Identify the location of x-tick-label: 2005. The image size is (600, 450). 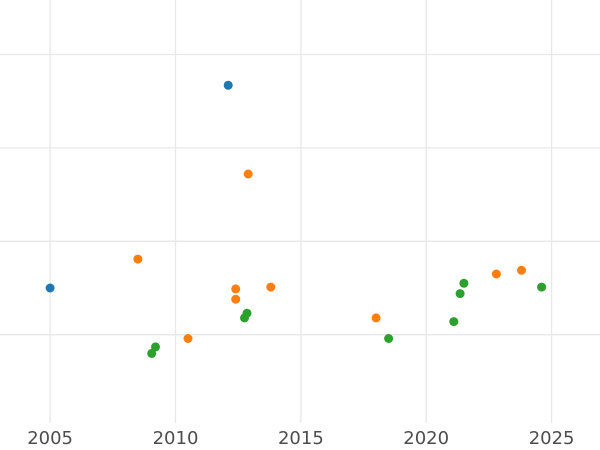
(50, 438).